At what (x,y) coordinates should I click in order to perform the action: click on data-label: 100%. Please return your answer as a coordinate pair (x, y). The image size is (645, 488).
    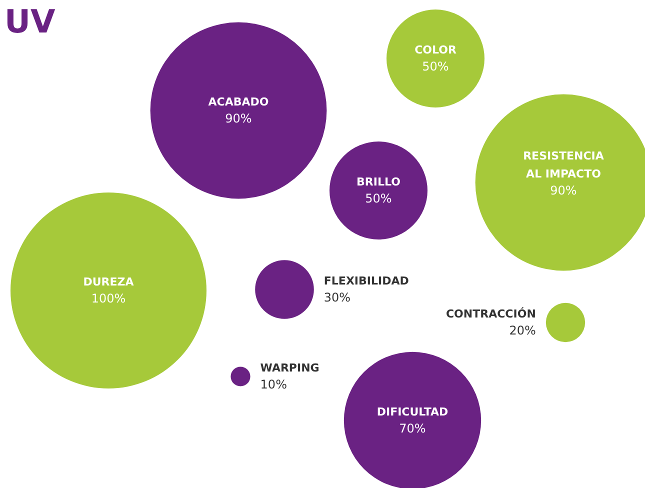
    Looking at the image, I should click on (108, 299).